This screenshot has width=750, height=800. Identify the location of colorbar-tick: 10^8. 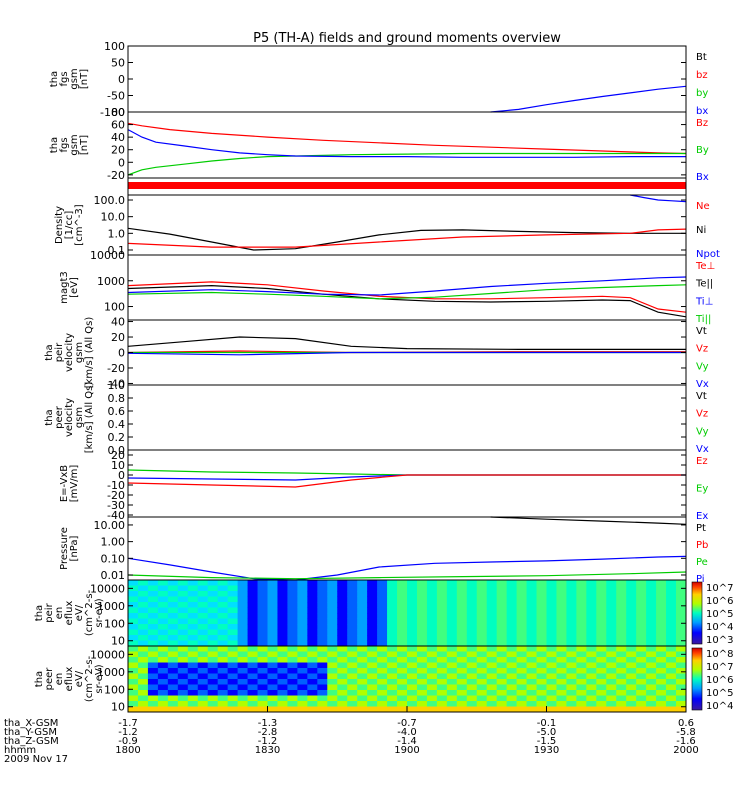
(719, 654).